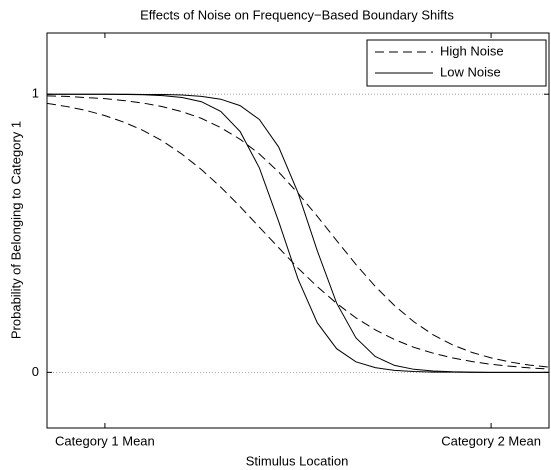  Describe the element at coordinates (35, 93) in the screenshot. I see `y-tick-label: 1` at that location.